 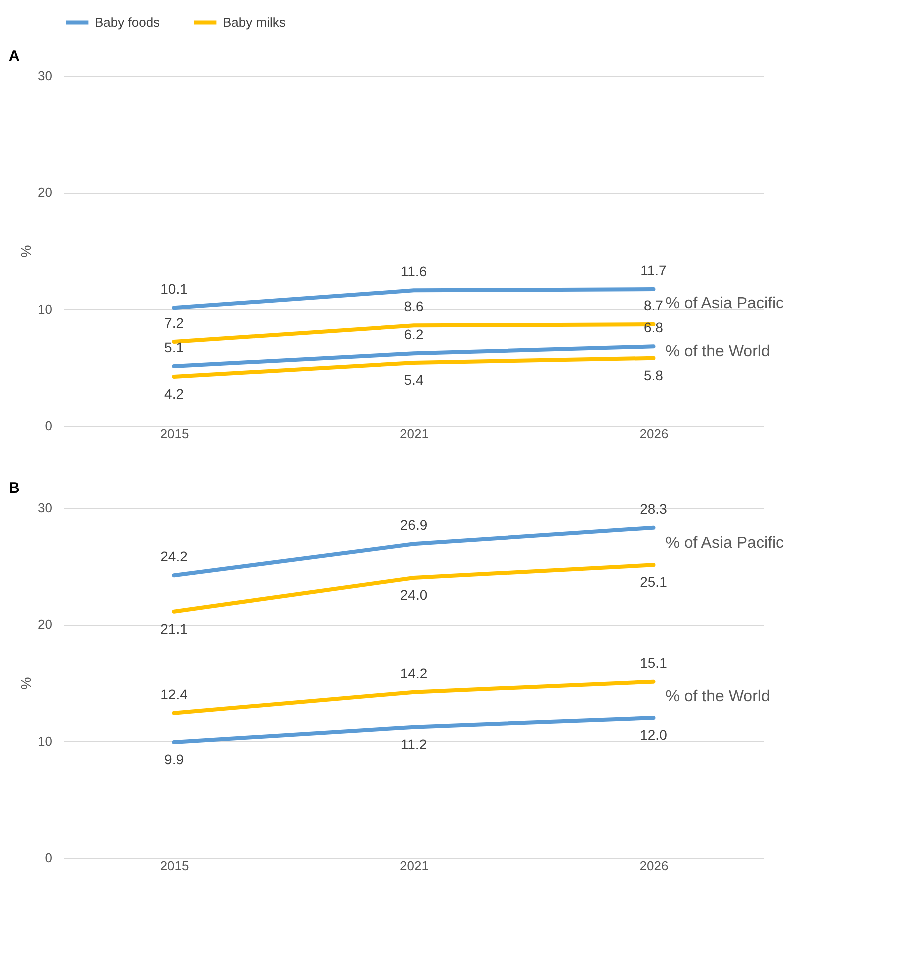 What do you see at coordinates (654, 375) in the screenshot?
I see `data-label: 5.8` at bounding box center [654, 375].